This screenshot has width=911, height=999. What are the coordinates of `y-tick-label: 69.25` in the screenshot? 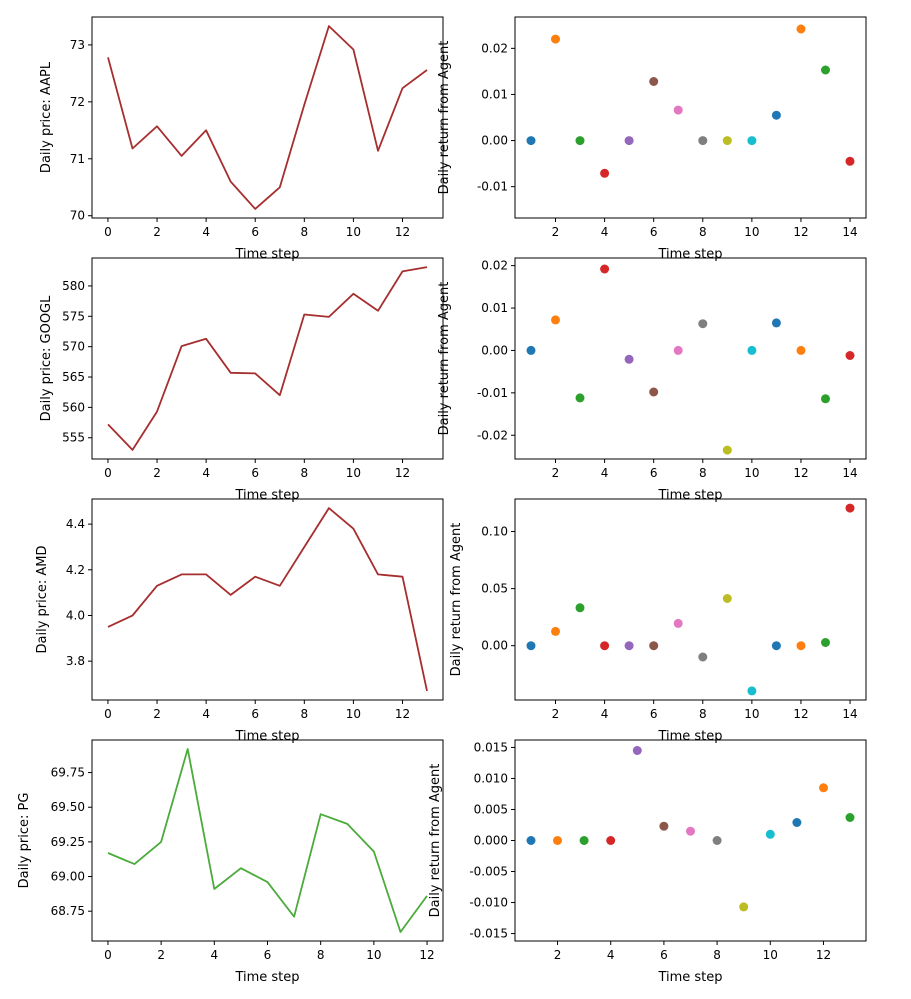 It's located at (68, 842).